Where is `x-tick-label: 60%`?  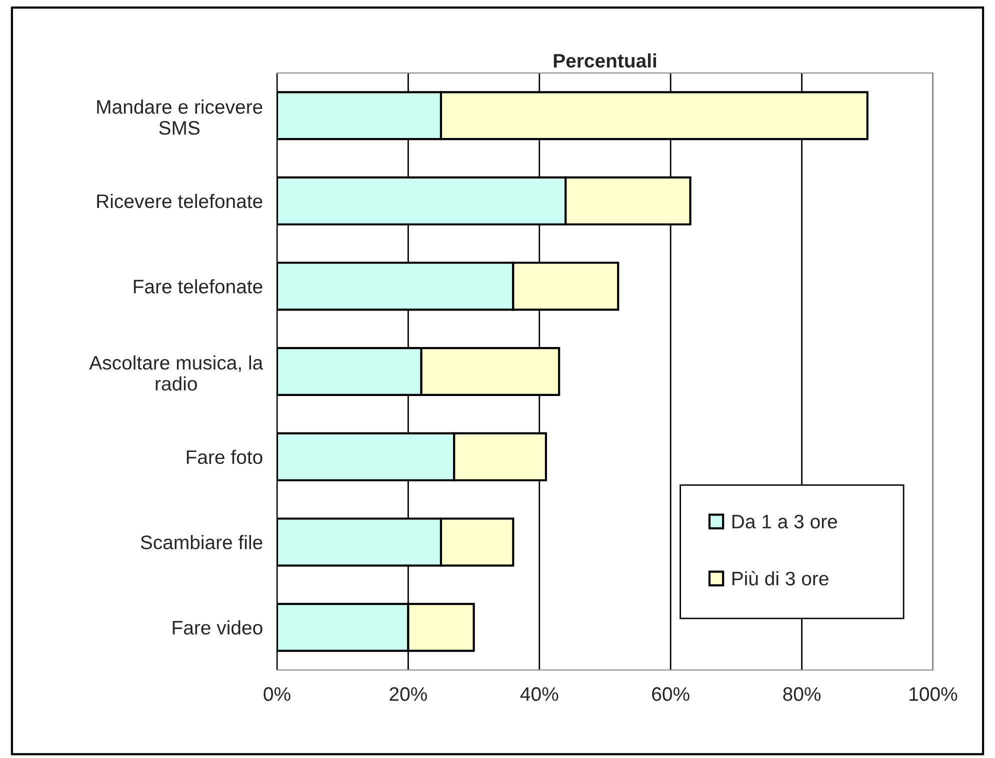 x-tick-label: 60% is located at coordinates (671, 694).